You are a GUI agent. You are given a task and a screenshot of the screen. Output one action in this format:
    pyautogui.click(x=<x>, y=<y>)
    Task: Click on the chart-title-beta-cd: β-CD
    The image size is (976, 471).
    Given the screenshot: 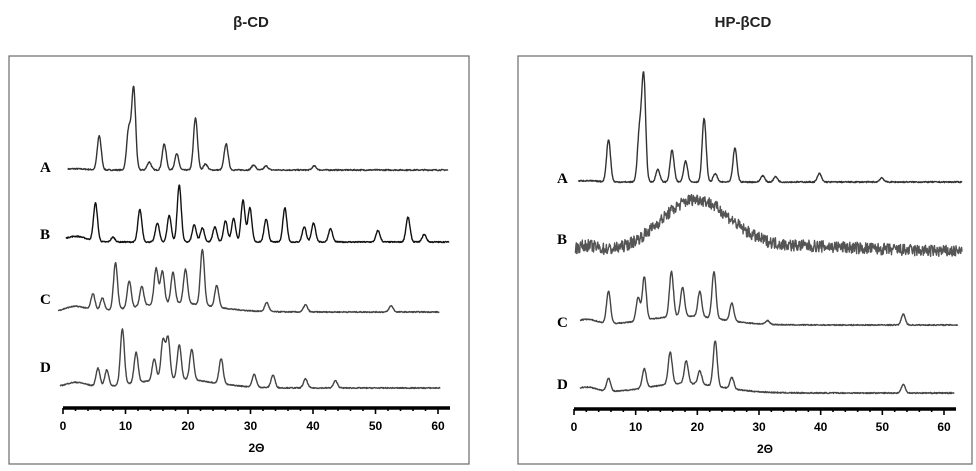 What is the action you would take?
    pyautogui.click(x=251, y=22)
    